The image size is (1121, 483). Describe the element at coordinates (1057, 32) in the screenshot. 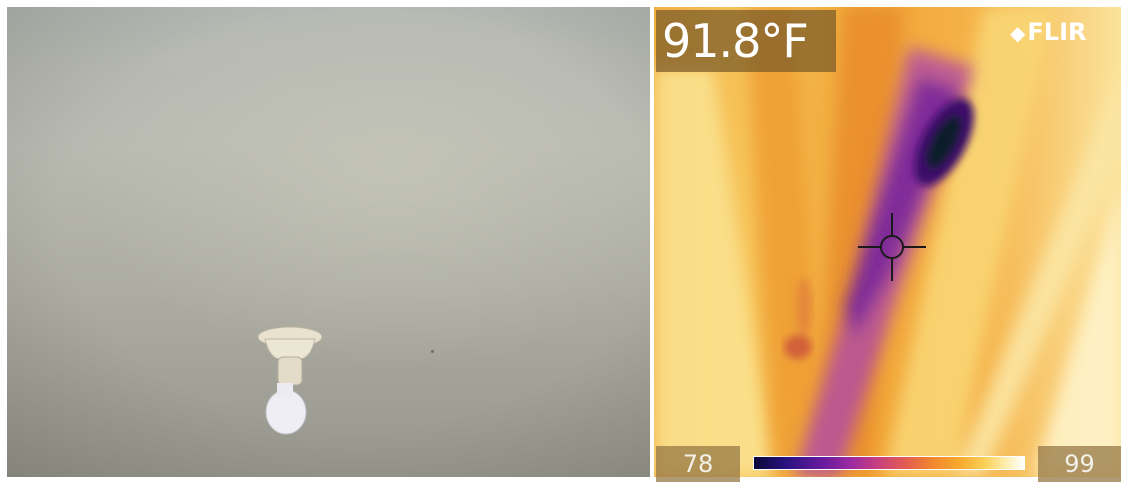

I see `flir-logo-text: FLIR` at that location.